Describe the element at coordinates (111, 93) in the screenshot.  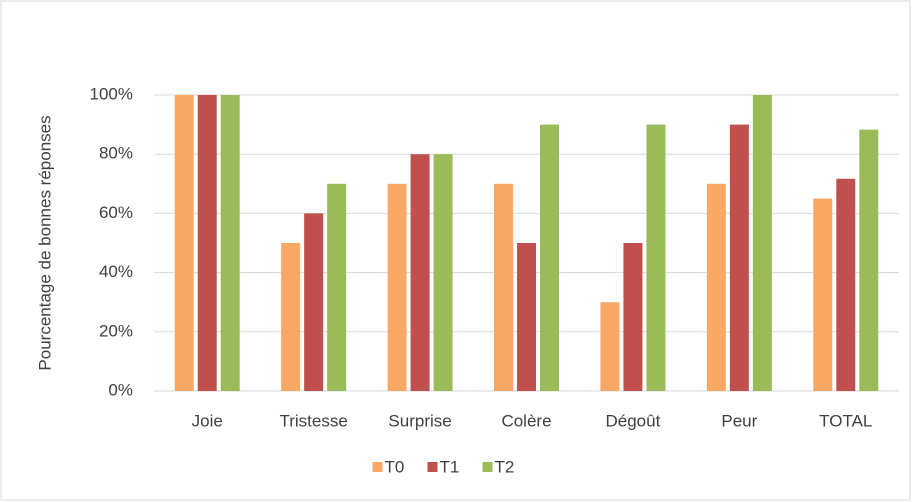
I see `y-tick-label: 100%` at that location.